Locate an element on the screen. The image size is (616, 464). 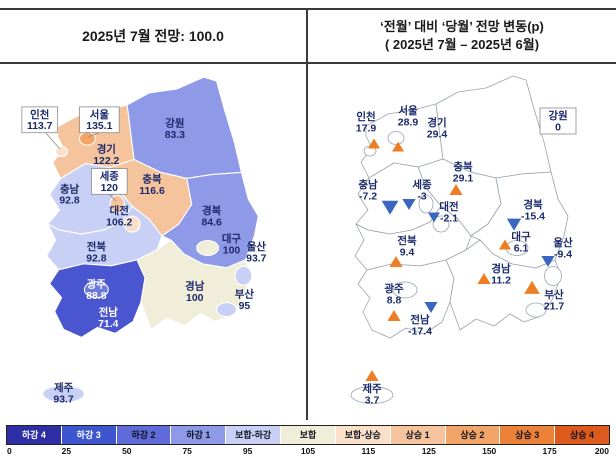
region-value-daejeon: -2.1 is located at coordinates (449, 219).